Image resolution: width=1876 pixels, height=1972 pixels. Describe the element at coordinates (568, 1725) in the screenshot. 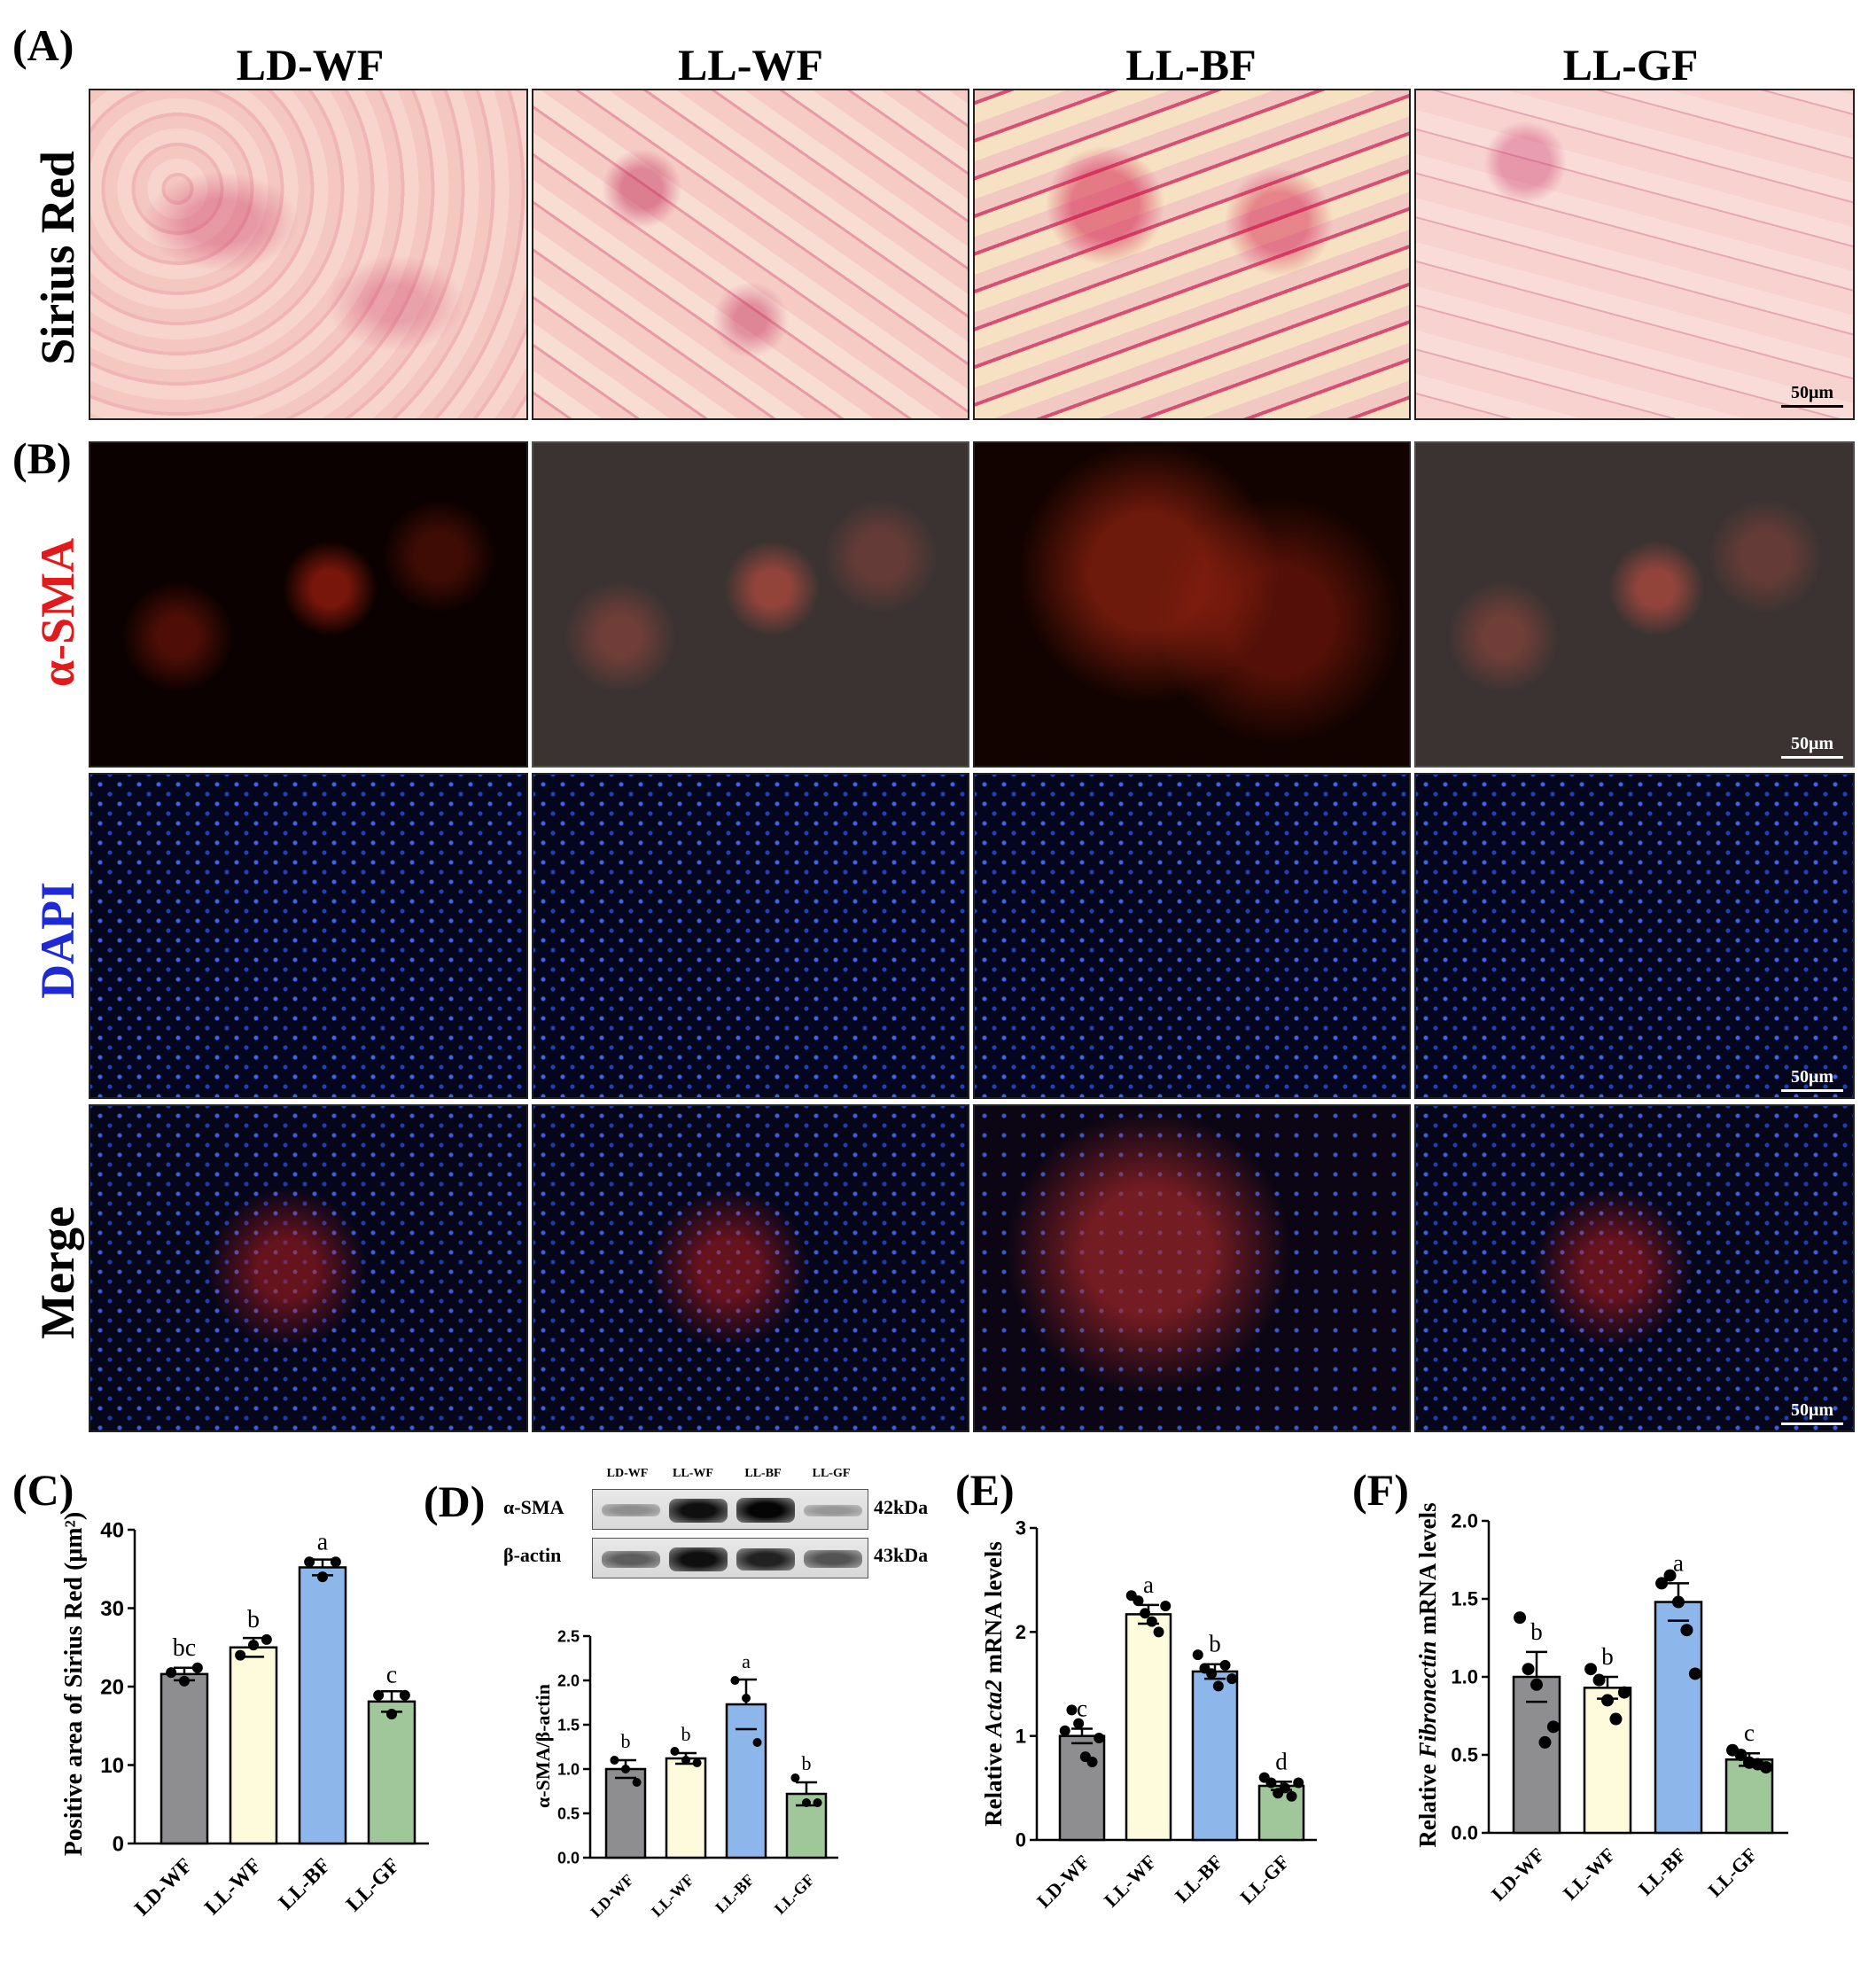

I see `y-tick-label: 1.5` at that location.